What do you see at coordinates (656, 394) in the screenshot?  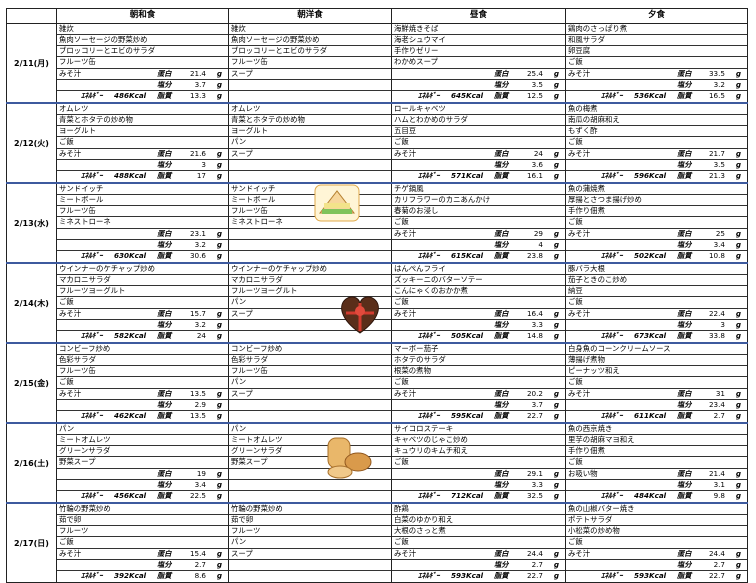 I see `menu-line: みそ汁 蛋白 31 g` at bounding box center [656, 394].